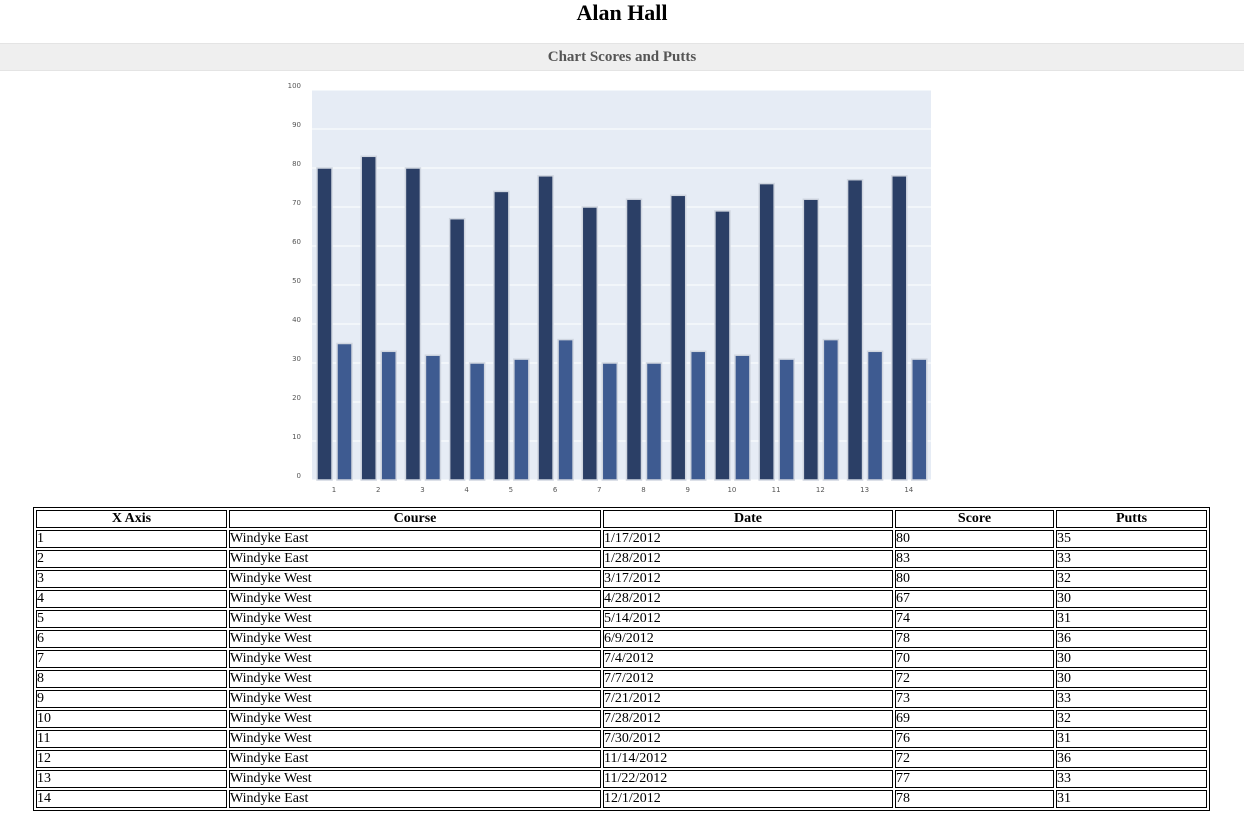 The image size is (1244, 823). I want to click on table-cell-x-axis: 11, so click(131, 739).